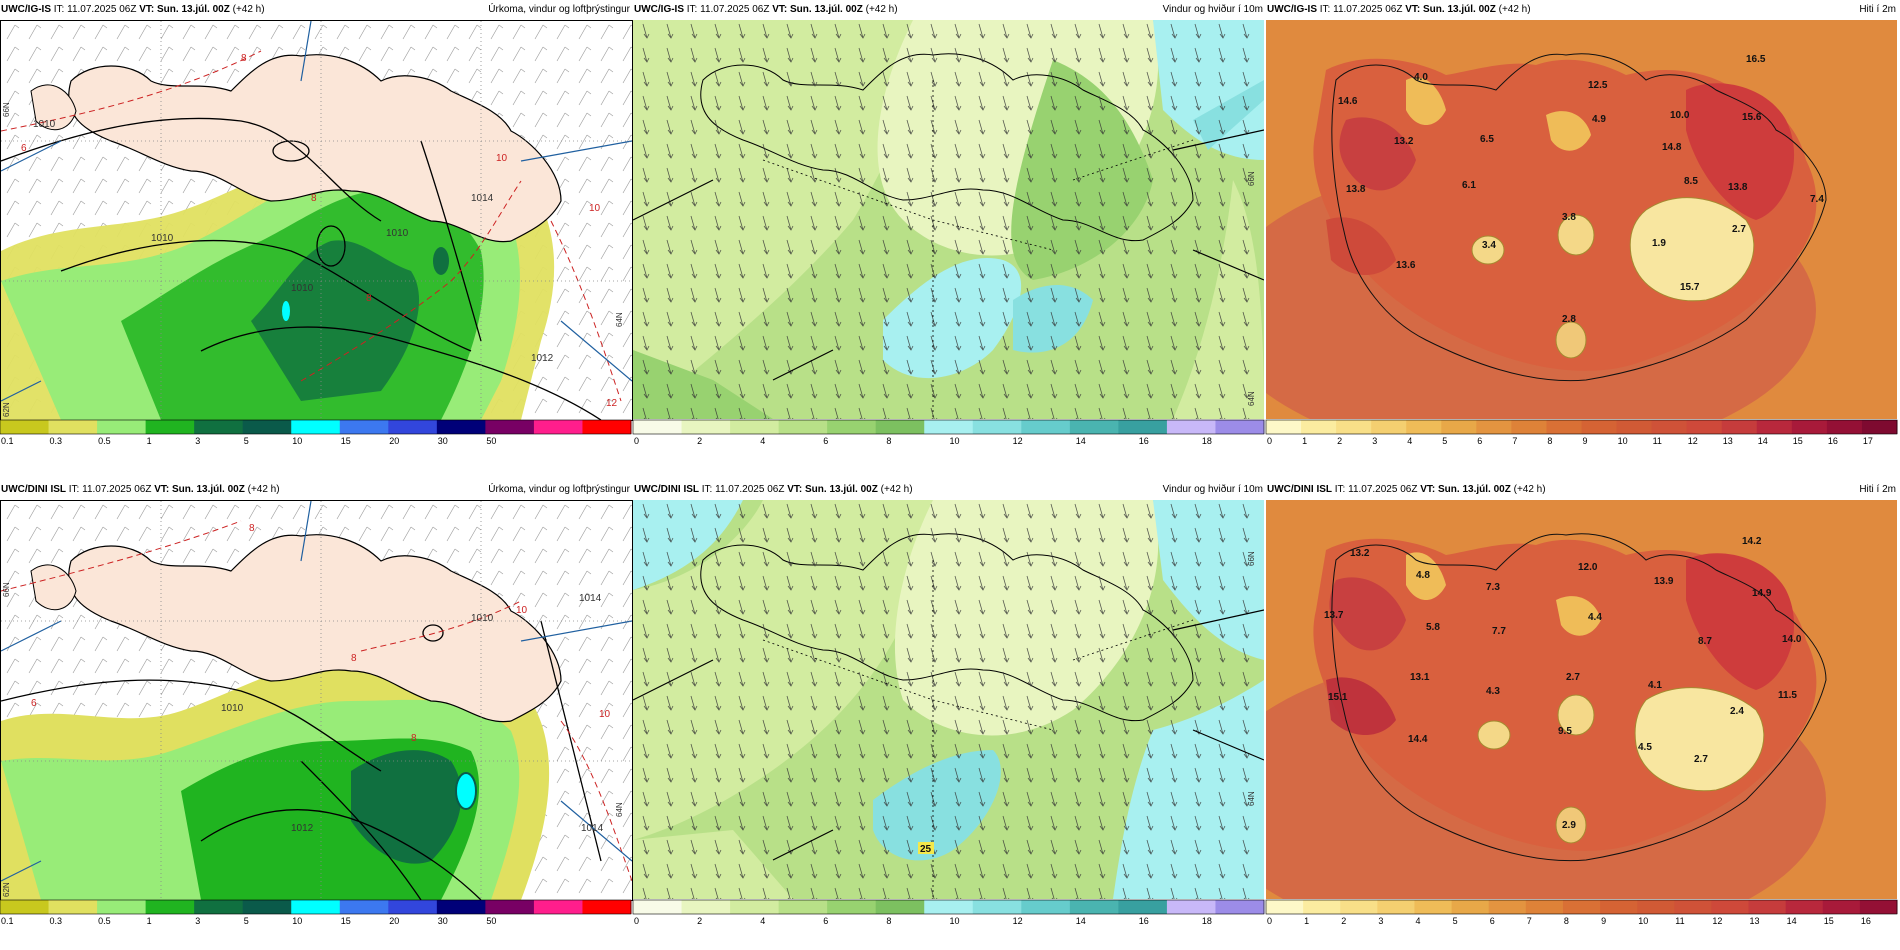 The image size is (1900, 950). What do you see at coordinates (1018, 921) in the screenshot?
I see `colorbar-tick-label: 12` at bounding box center [1018, 921].